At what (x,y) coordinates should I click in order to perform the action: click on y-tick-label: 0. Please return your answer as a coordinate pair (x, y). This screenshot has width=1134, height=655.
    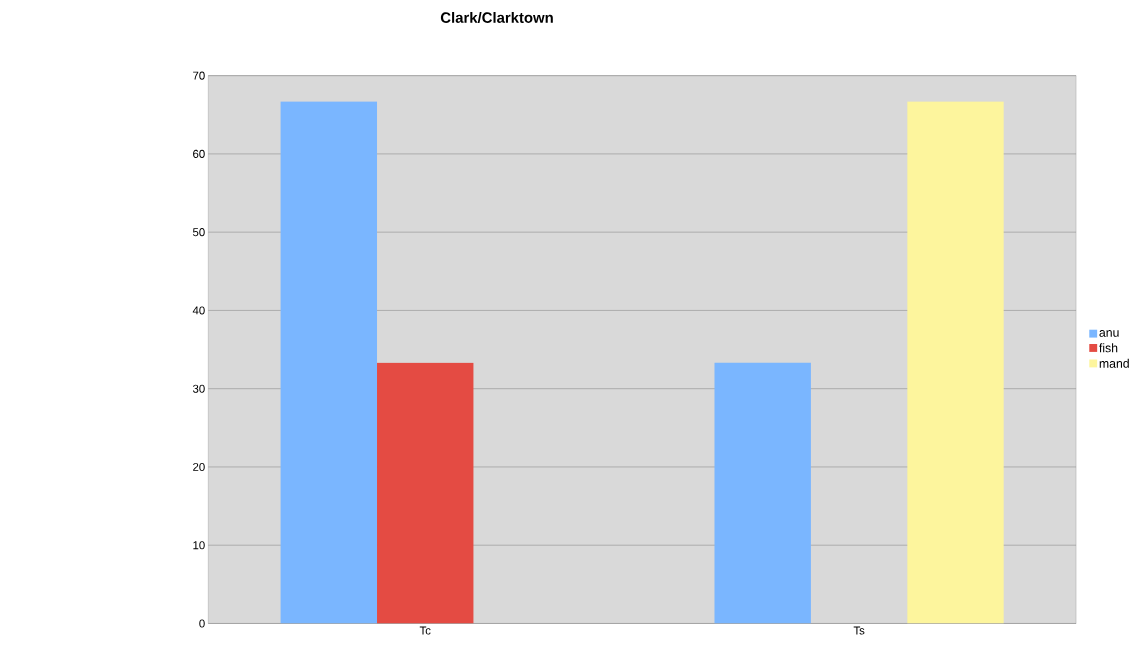
    Looking at the image, I should click on (202, 623).